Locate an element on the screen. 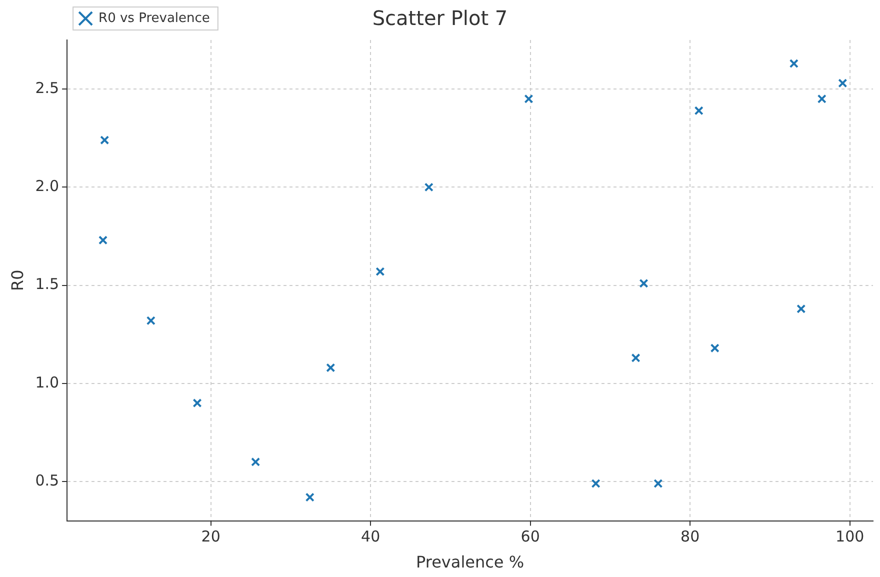  y-axis-title: R0 is located at coordinates (17, 281).